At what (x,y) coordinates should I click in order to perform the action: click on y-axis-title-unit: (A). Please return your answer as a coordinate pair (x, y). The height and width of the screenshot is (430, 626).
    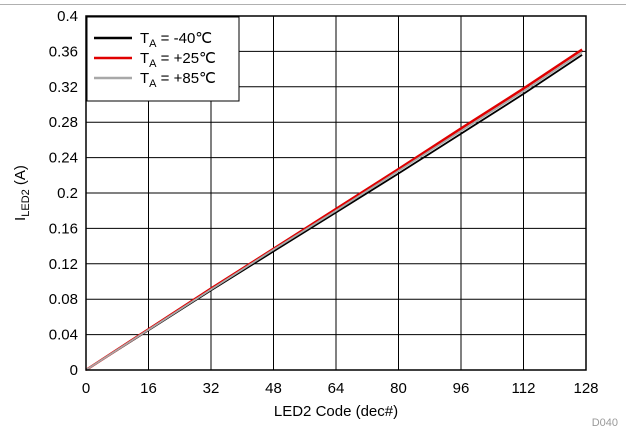
    Looking at the image, I should click on (20, 177).